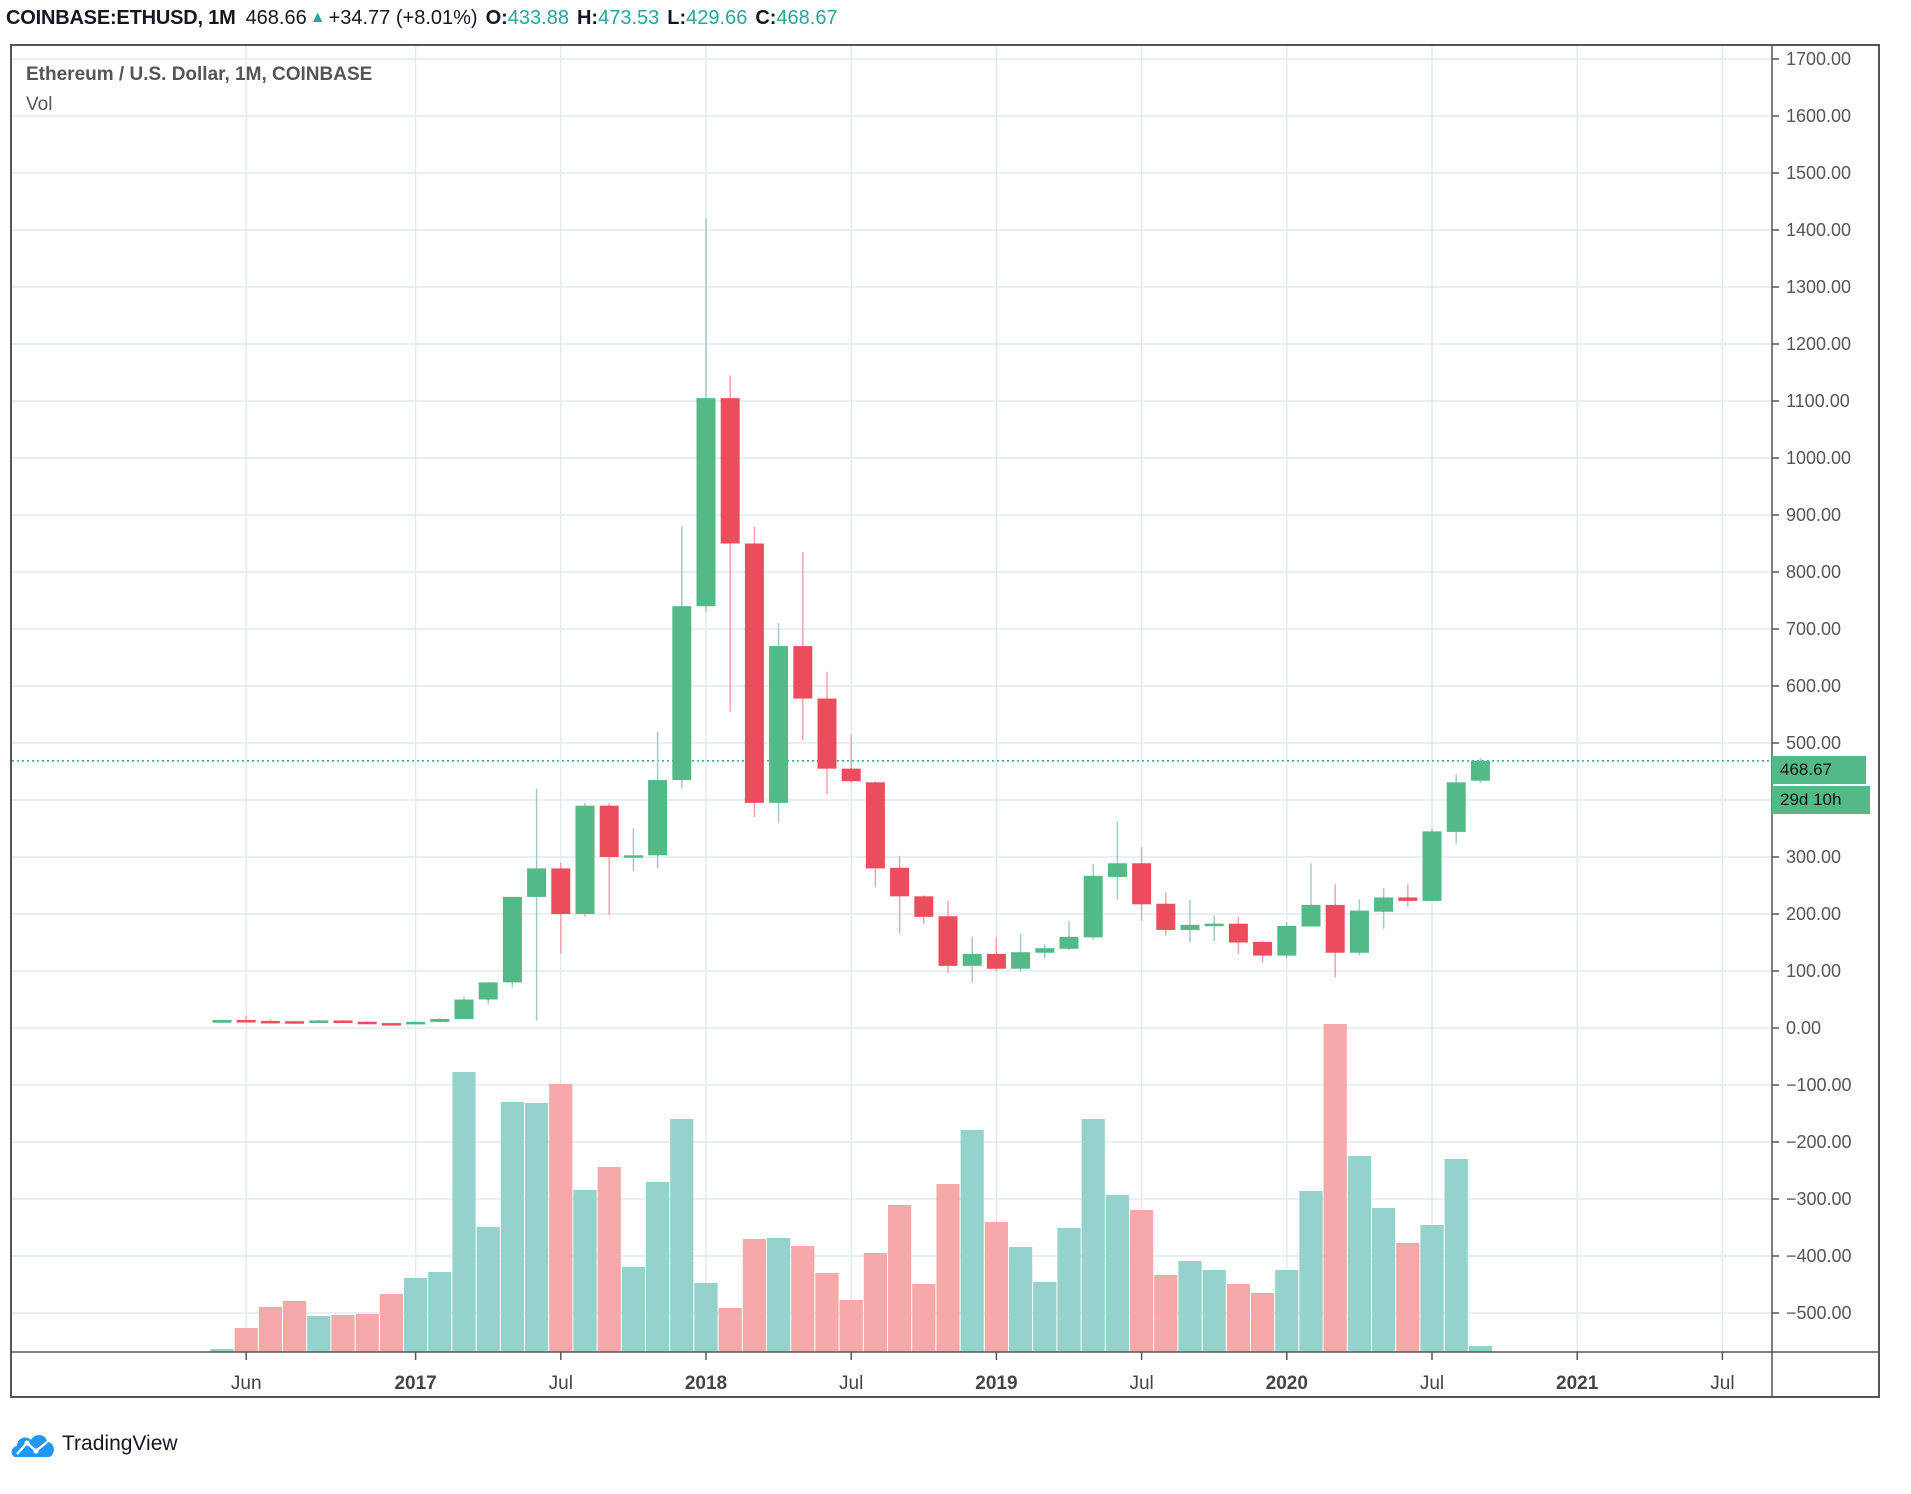  What do you see at coordinates (276, 17) in the screenshot?
I see `last-price: 468.66` at bounding box center [276, 17].